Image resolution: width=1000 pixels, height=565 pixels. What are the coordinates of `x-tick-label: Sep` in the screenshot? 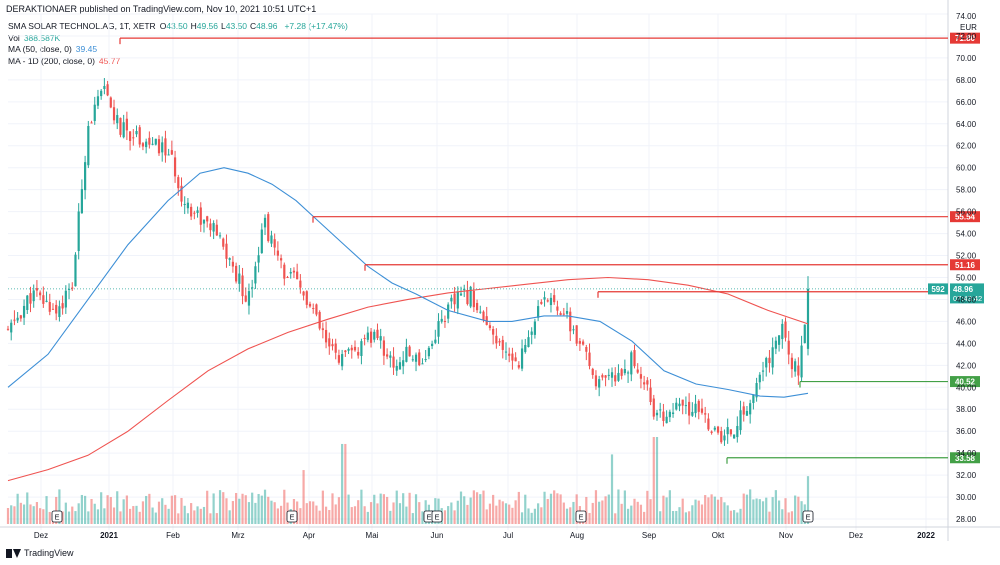 It's located at (649, 535).